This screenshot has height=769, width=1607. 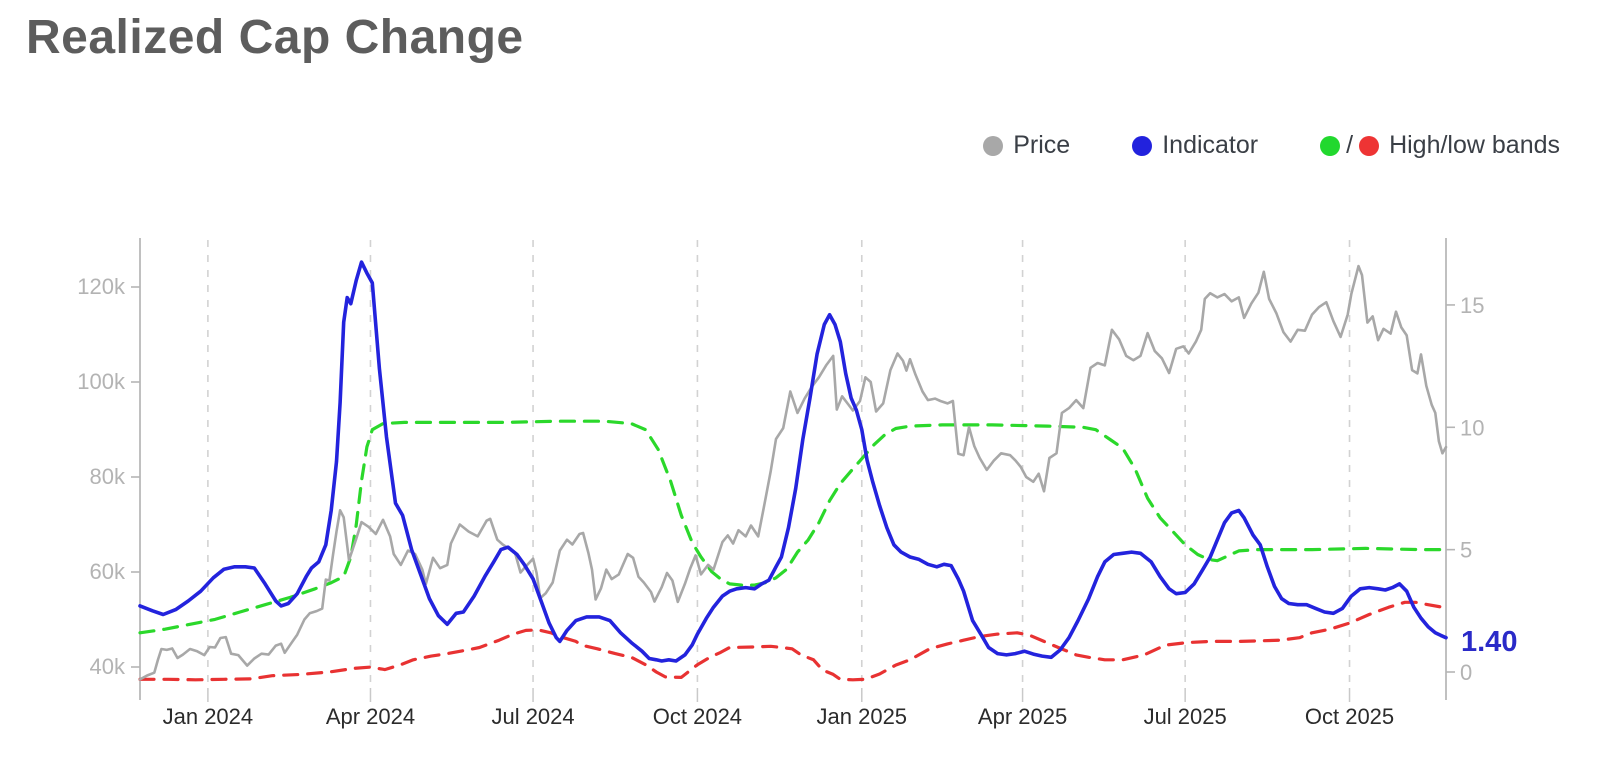 What do you see at coordinates (1369, 145) in the screenshot?
I see `low-band-dot-icon` at bounding box center [1369, 145].